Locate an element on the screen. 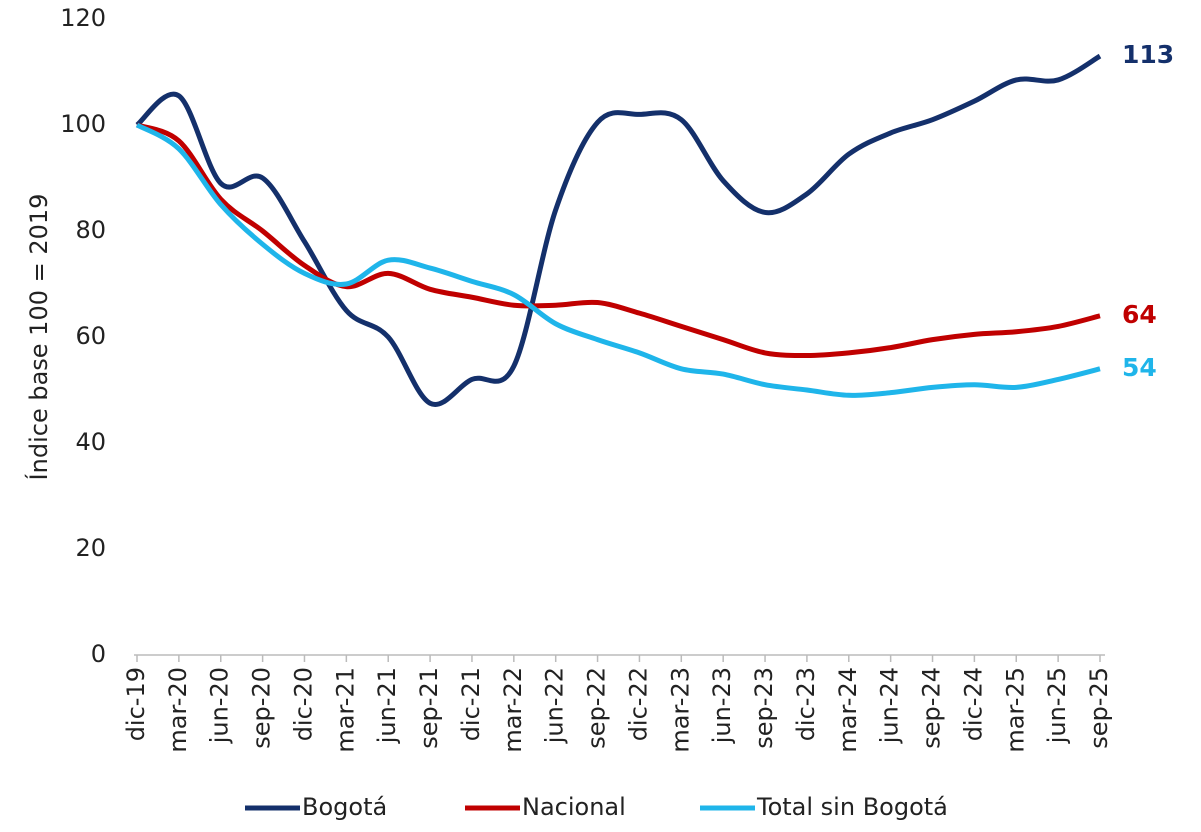 This screenshot has width=1201, height=832. x-tick-label: jun-24 is located at coordinates (890, 705).